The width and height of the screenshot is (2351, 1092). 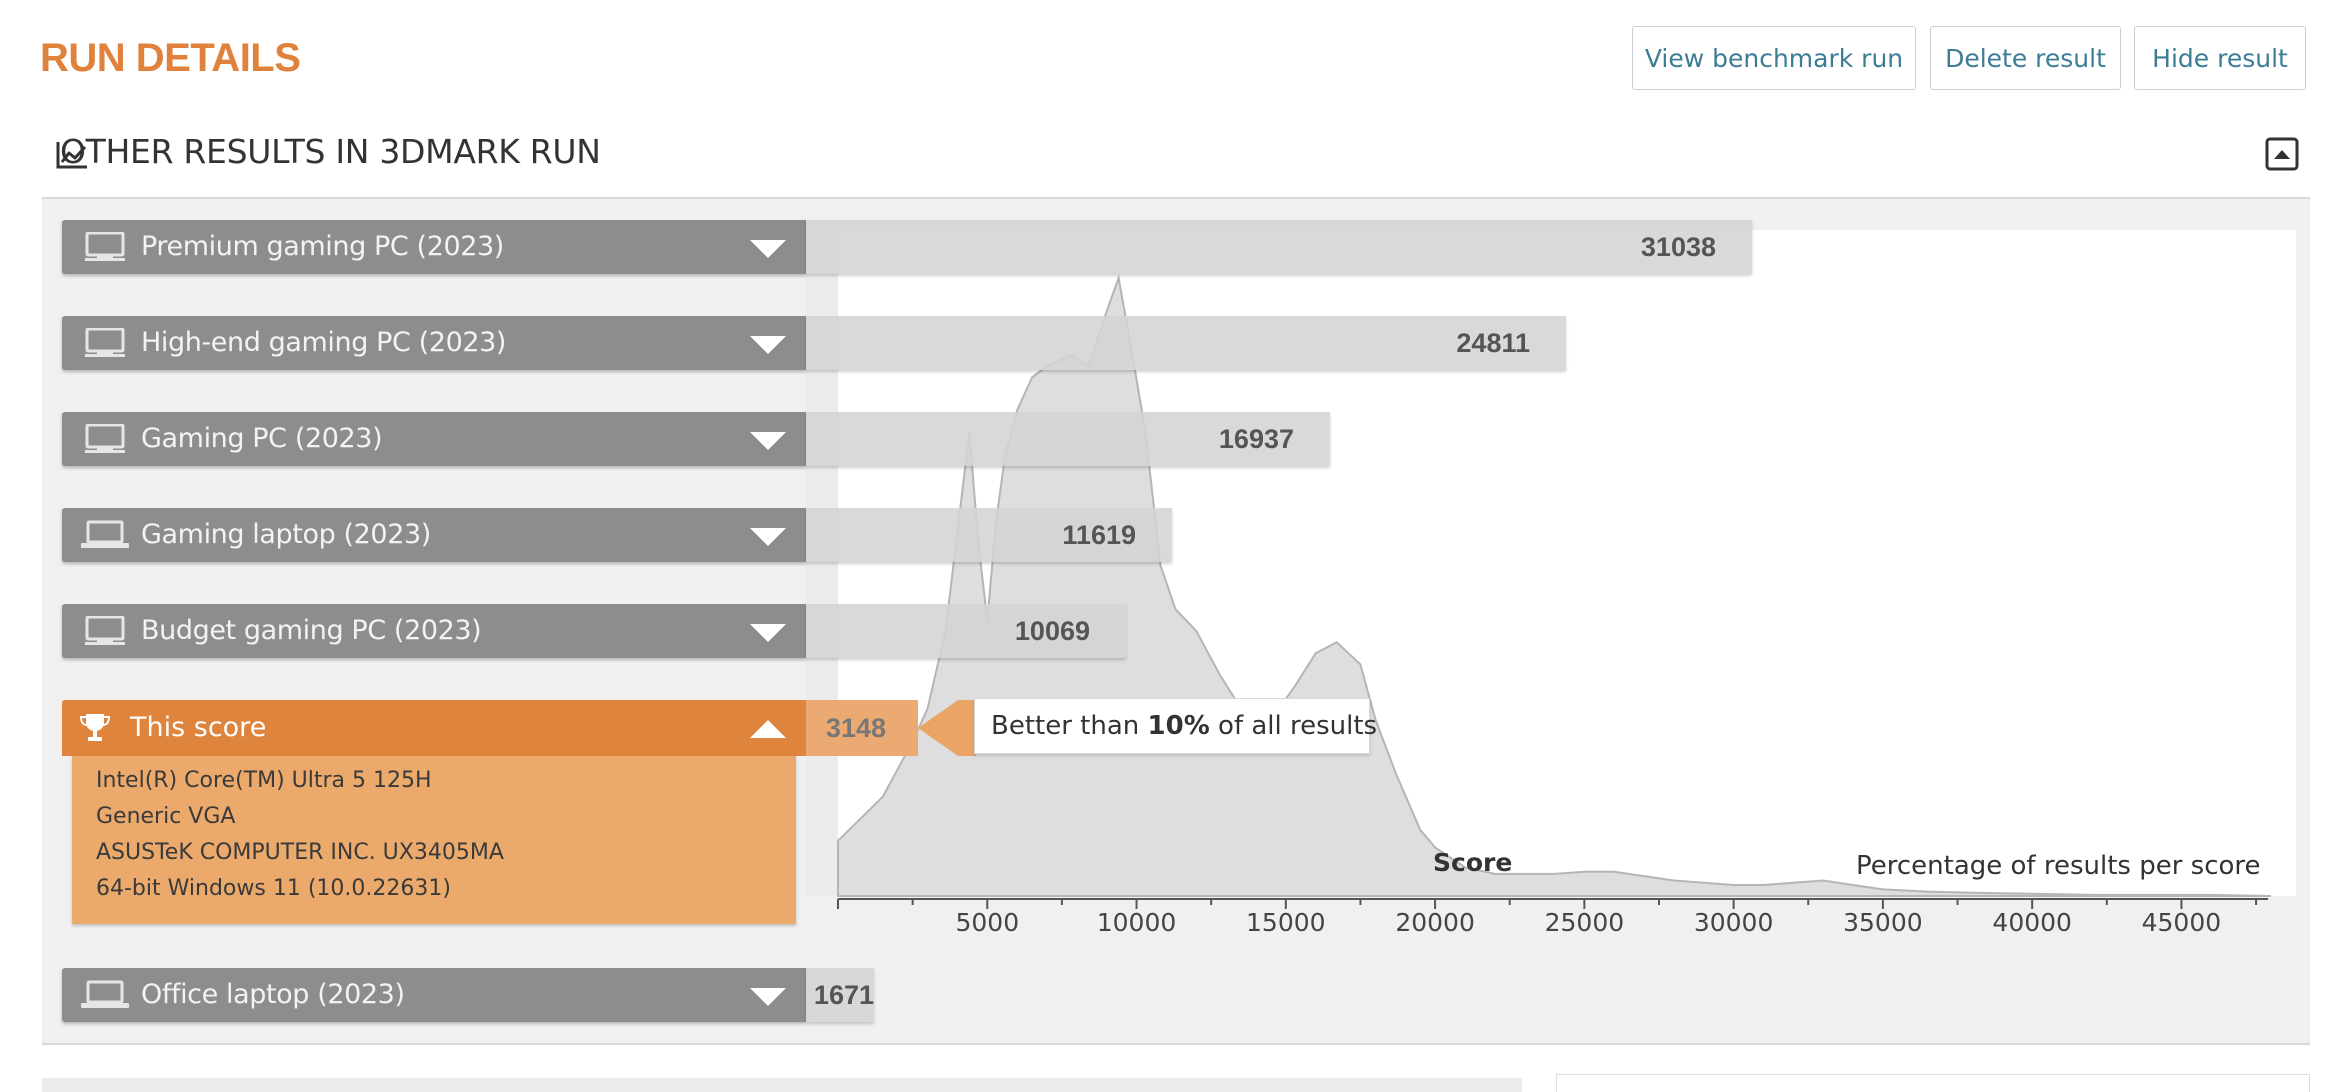 I want to click on callout-prefix: Better than, so click(x=1069, y=726).